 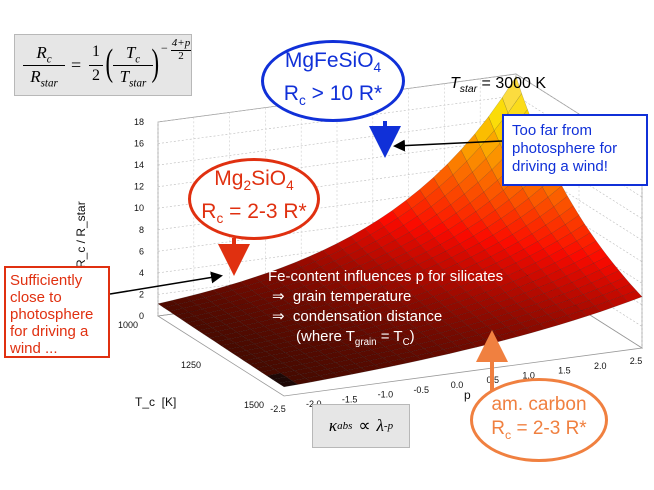 What do you see at coordinates (254, 199) in the screenshot?
I see `mg2sio4-callout: Mg2SiO4 Rc = 2-3 R*` at bounding box center [254, 199].